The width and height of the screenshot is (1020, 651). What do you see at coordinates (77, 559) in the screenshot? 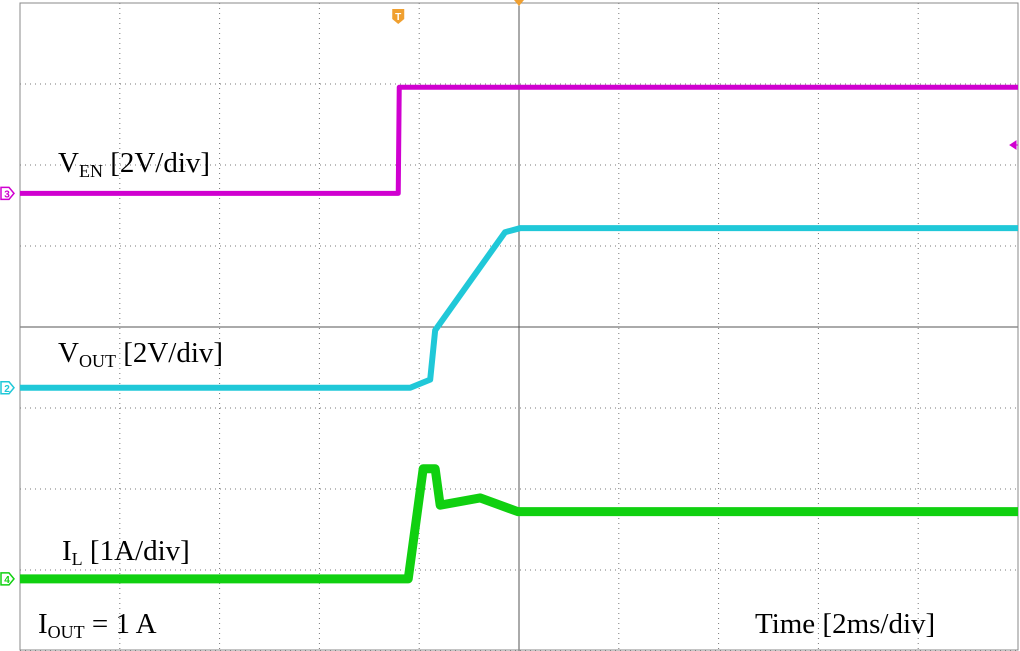
I see `label-sub: L` at bounding box center [77, 559].